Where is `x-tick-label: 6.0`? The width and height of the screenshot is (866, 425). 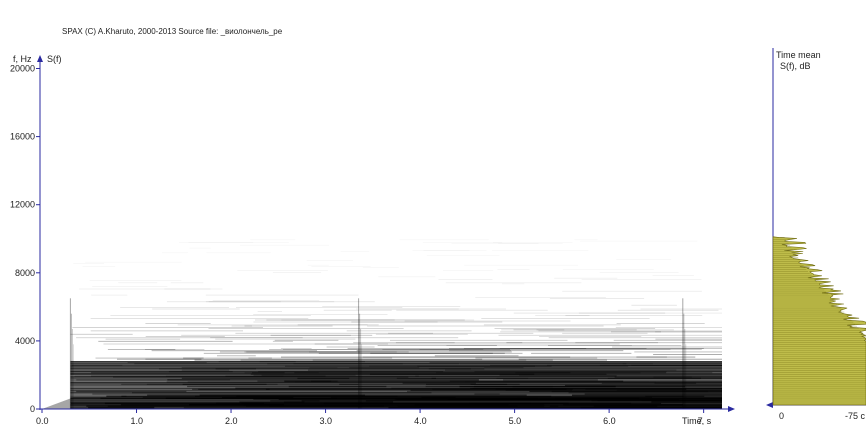 x-tick-label: 6.0 is located at coordinates (609, 420).